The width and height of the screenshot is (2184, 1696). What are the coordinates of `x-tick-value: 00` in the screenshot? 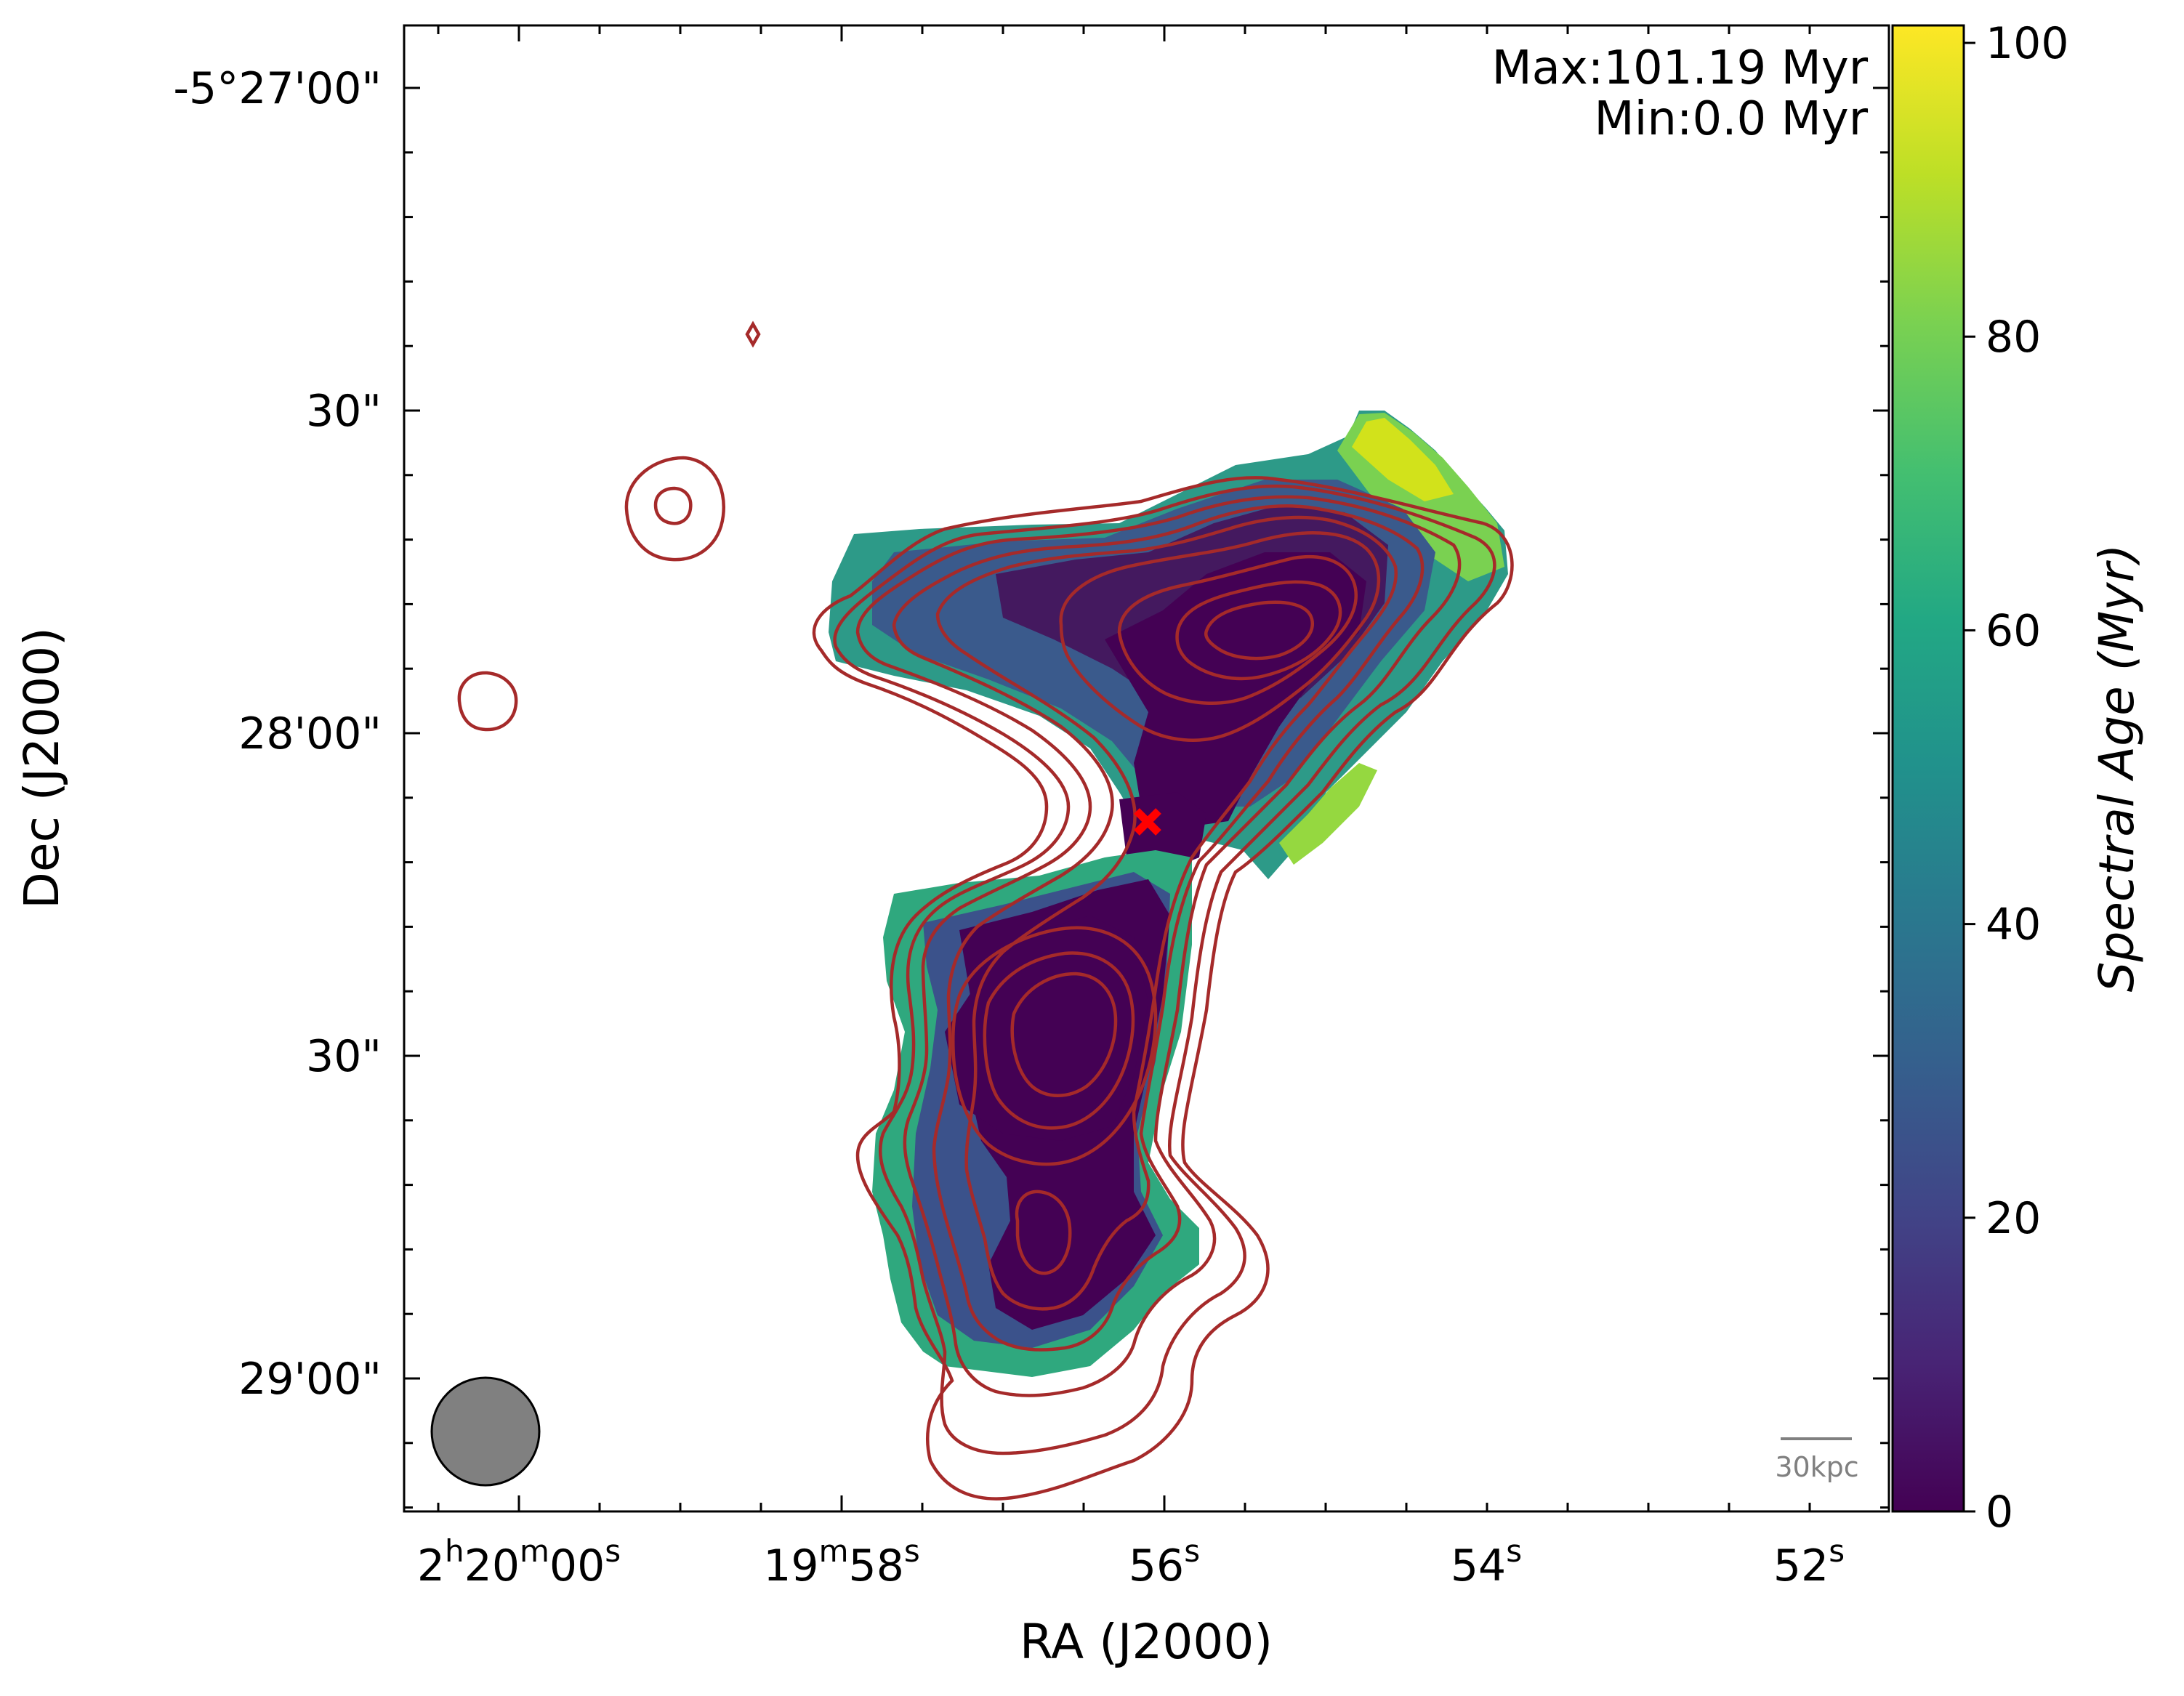 It's located at (577, 1566).